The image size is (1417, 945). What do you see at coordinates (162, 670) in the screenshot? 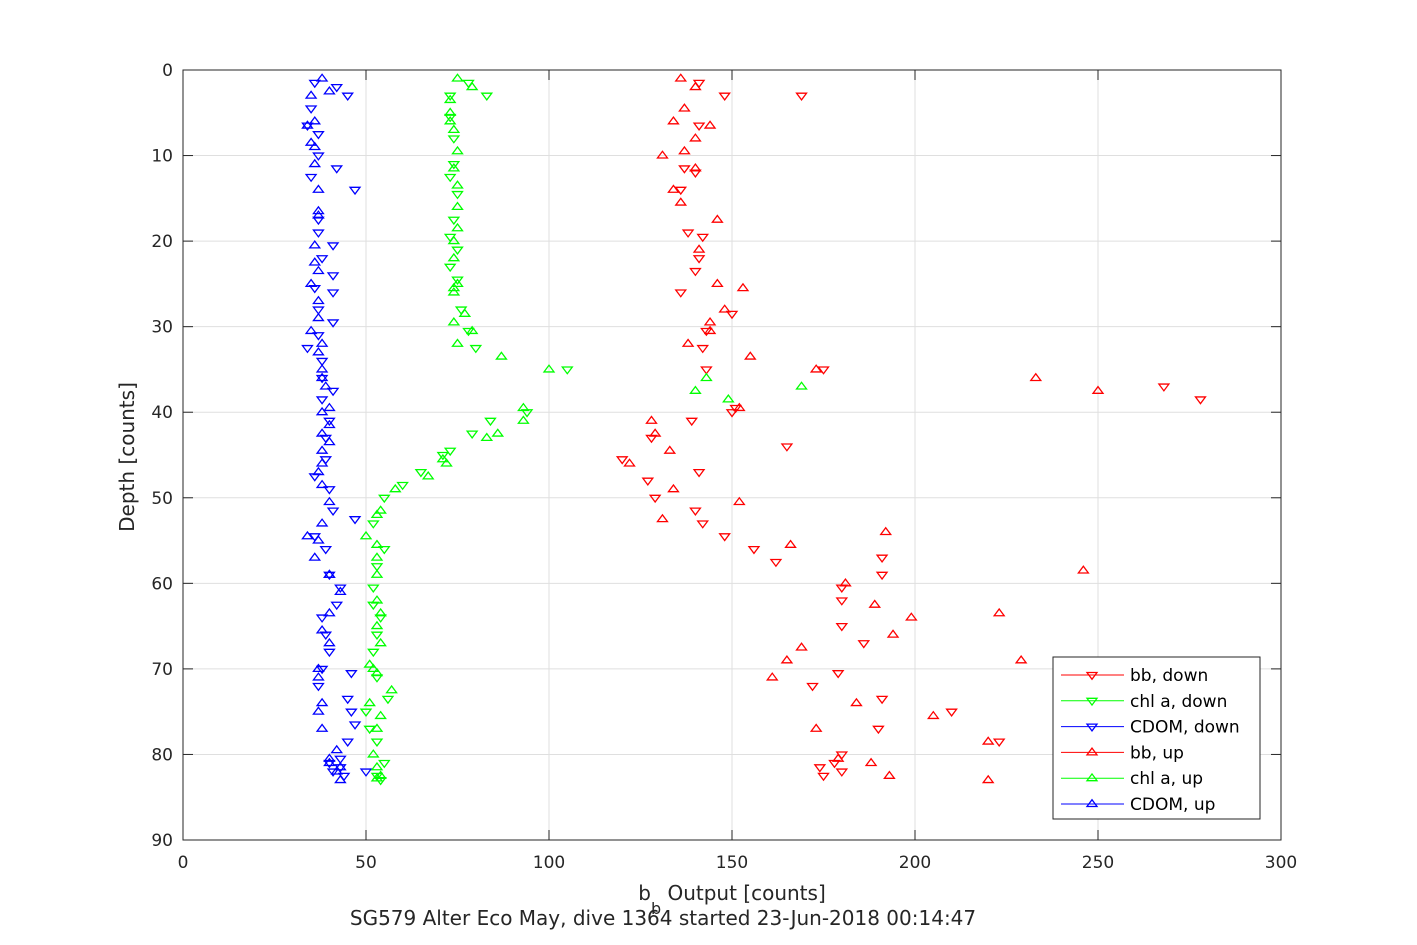
I see `y-tick-label: 70` at bounding box center [162, 670].